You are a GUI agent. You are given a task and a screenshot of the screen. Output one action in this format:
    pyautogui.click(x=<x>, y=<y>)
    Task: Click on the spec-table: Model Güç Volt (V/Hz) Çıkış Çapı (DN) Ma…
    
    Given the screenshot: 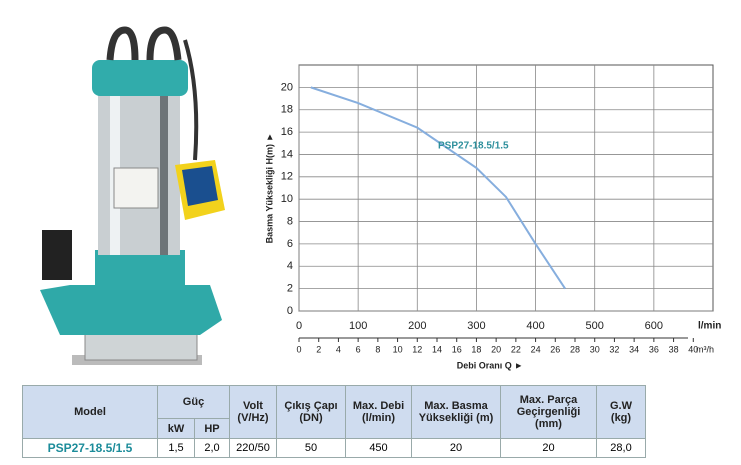 What is the action you would take?
    pyautogui.click(x=334, y=421)
    